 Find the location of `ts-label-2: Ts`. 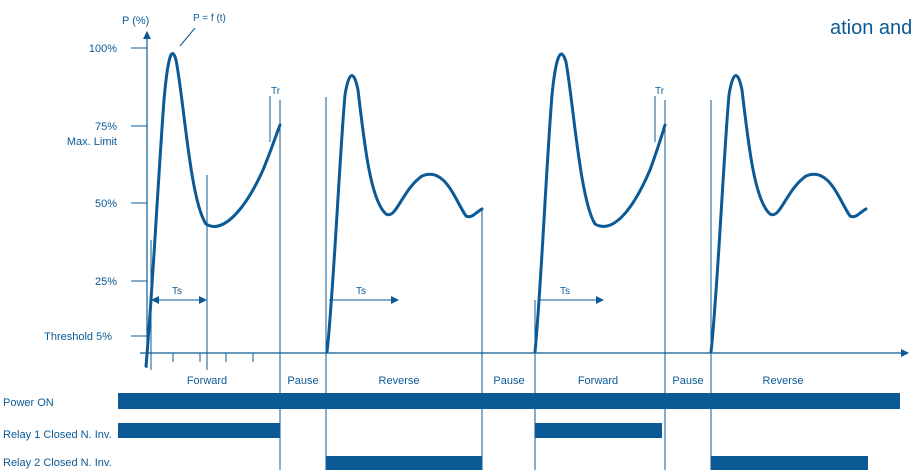

ts-label-2: Ts is located at coordinates (361, 291).